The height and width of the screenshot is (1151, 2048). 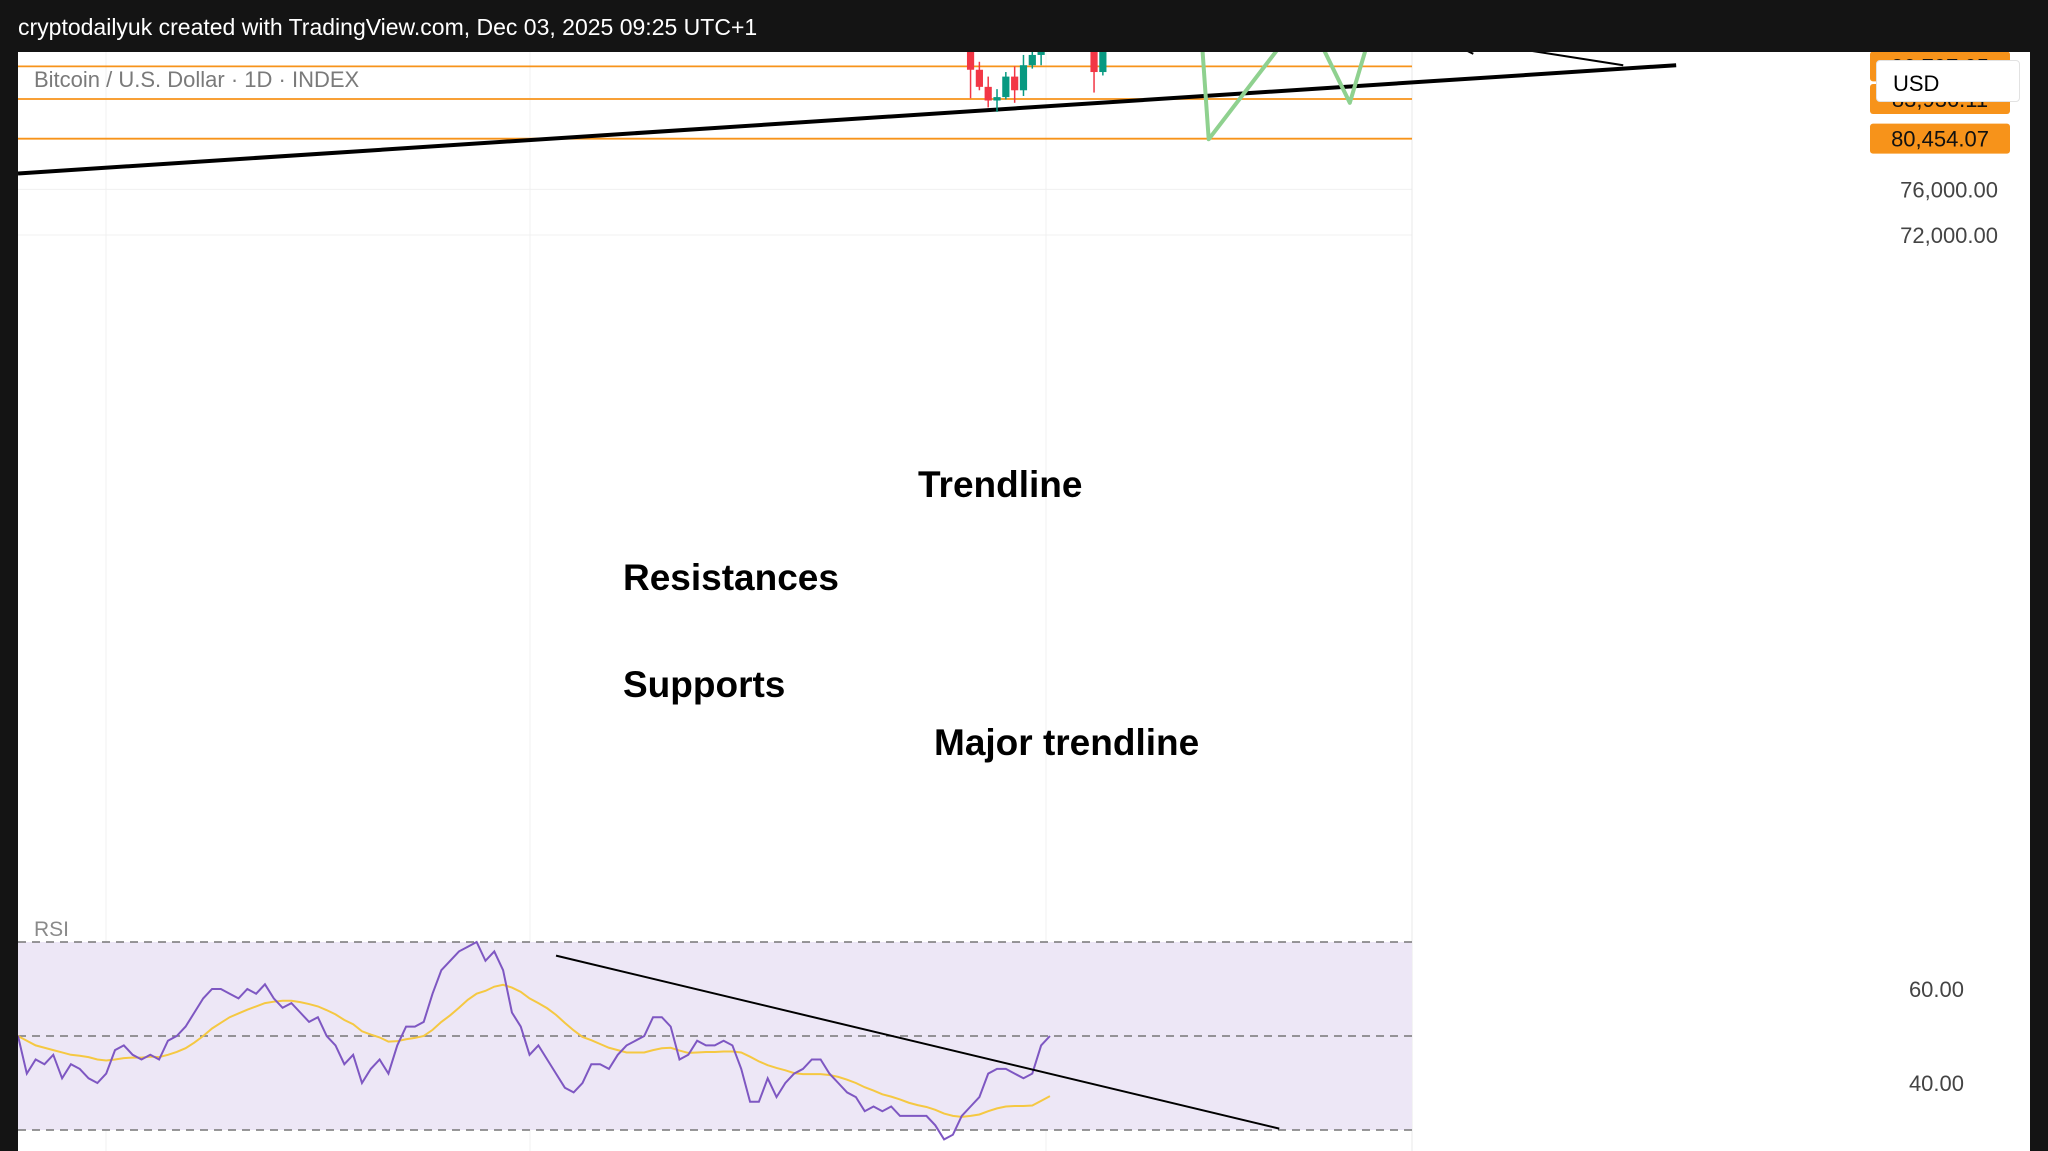 I want to click on annotation-supports: Supports, so click(x=704, y=684).